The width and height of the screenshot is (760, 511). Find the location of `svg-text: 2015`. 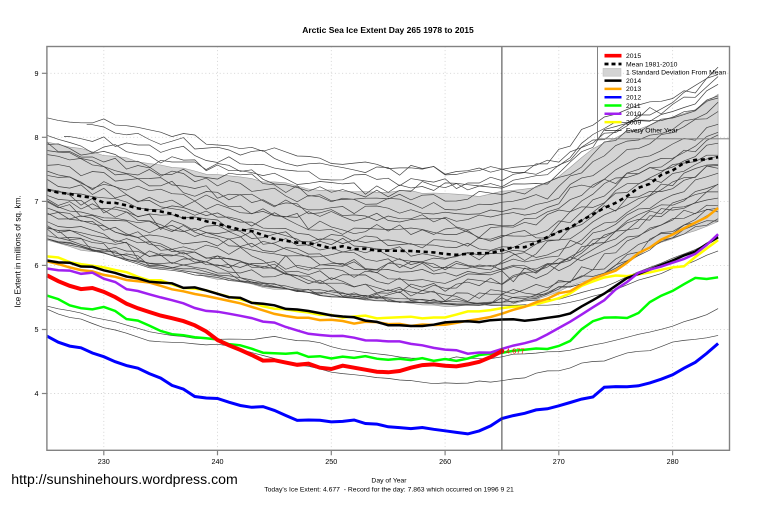

svg-text: 2015 is located at coordinates (633, 56).